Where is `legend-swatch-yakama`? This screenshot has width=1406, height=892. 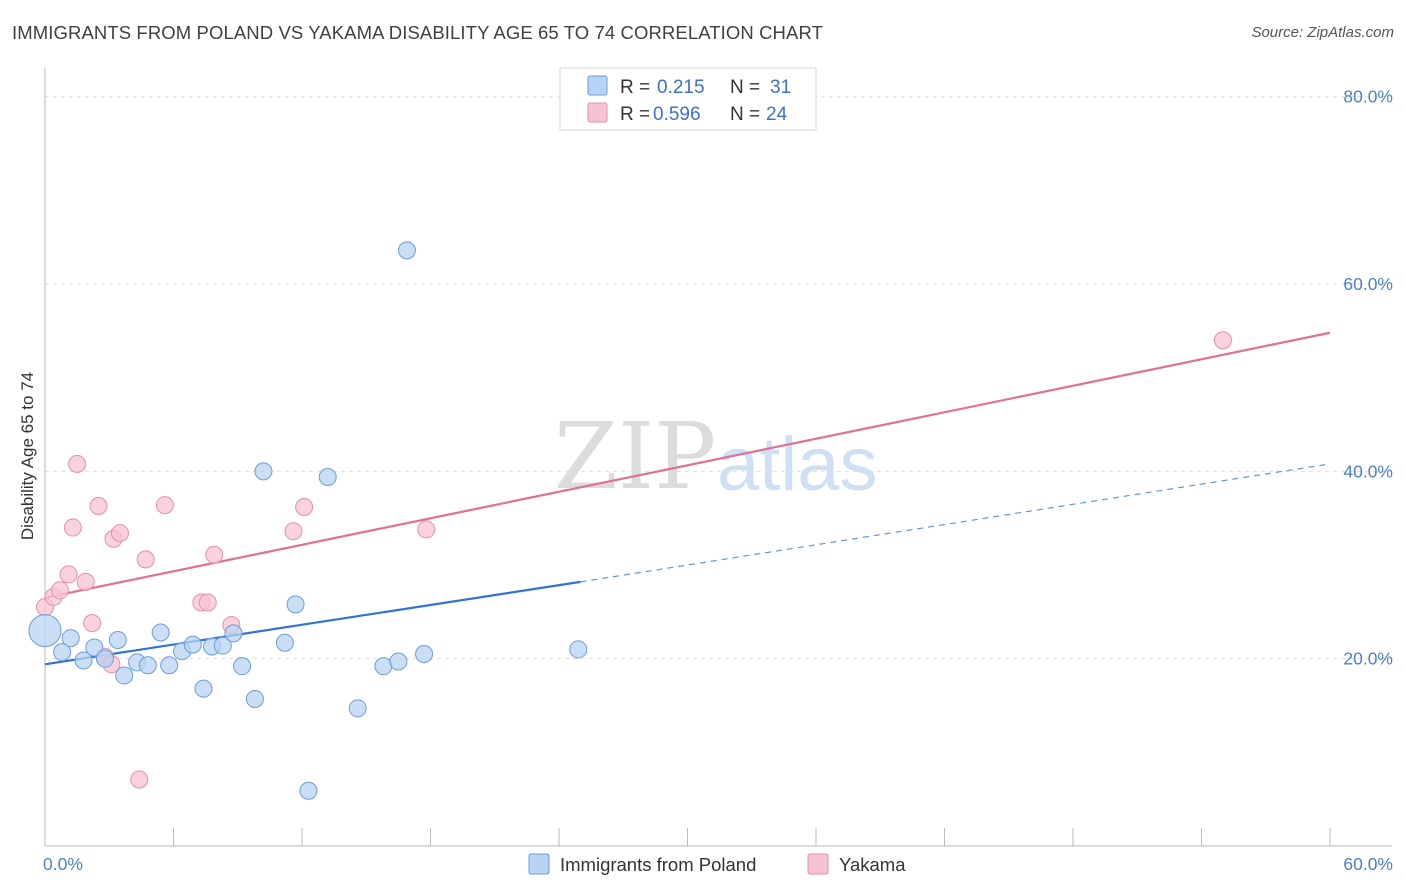 legend-swatch-yakama is located at coordinates (597, 112).